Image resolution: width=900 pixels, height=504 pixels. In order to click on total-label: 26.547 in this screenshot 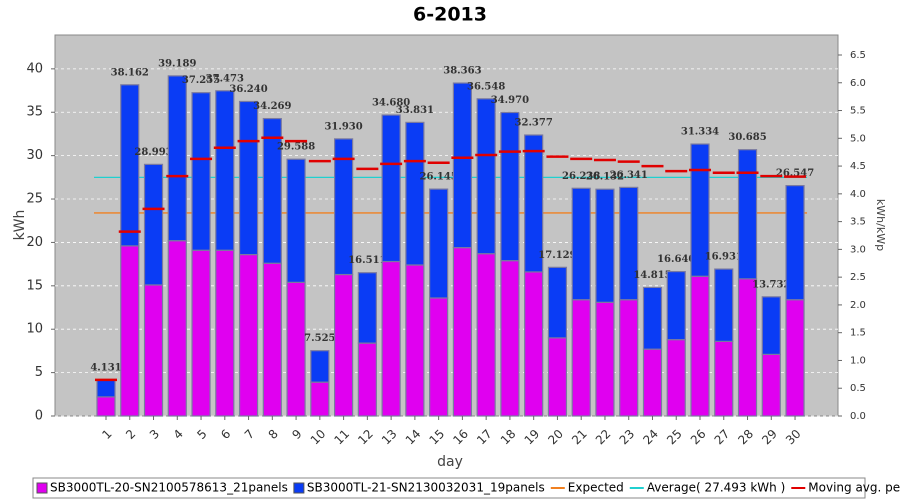, I will do `click(795, 173)`.